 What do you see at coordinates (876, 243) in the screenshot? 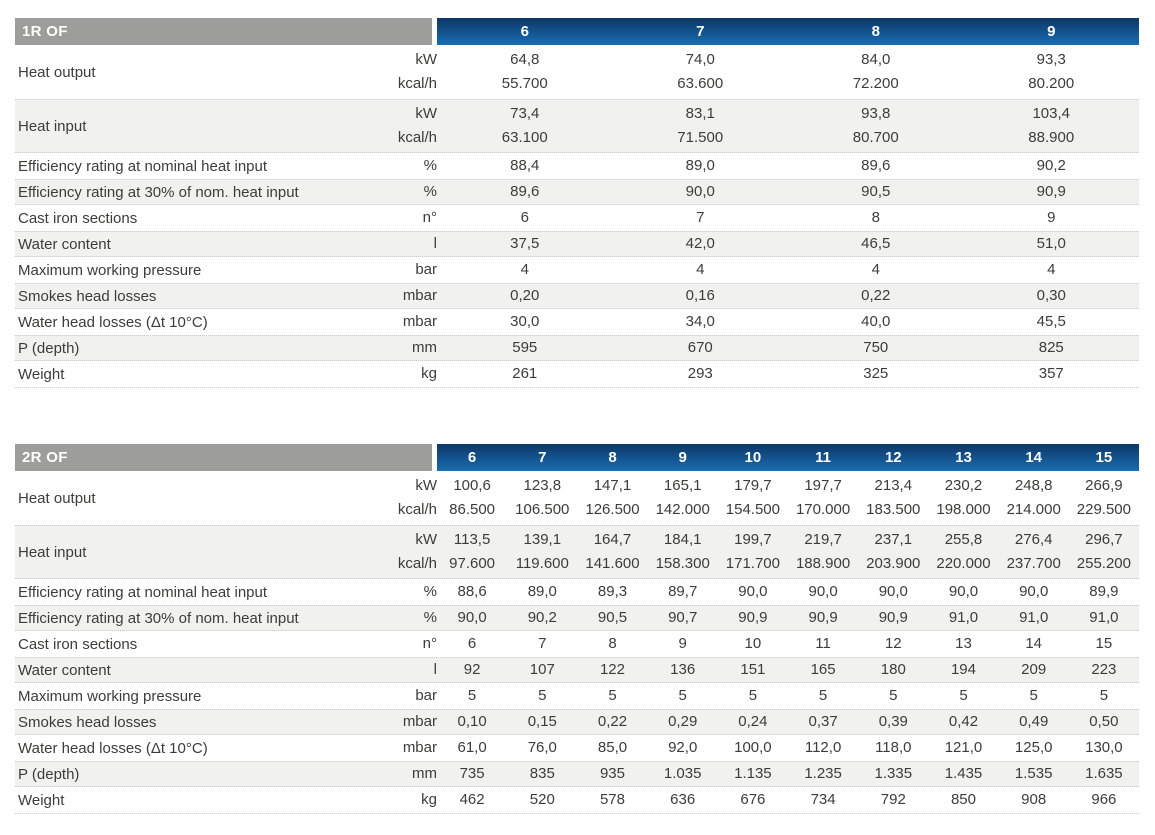
I see `value: 46,5` at bounding box center [876, 243].